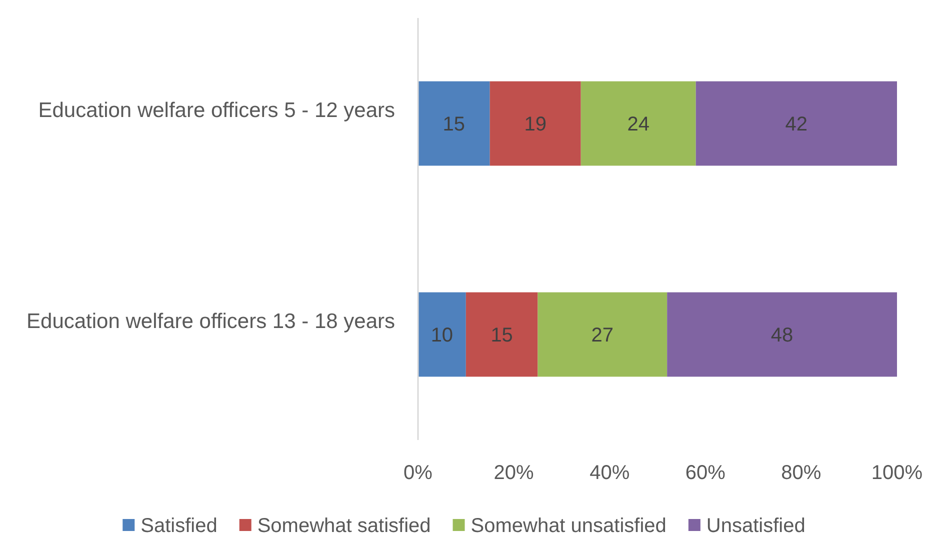 The width and height of the screenshot is (928, 537). I want to click on data-label: 24, so click(638, 125).